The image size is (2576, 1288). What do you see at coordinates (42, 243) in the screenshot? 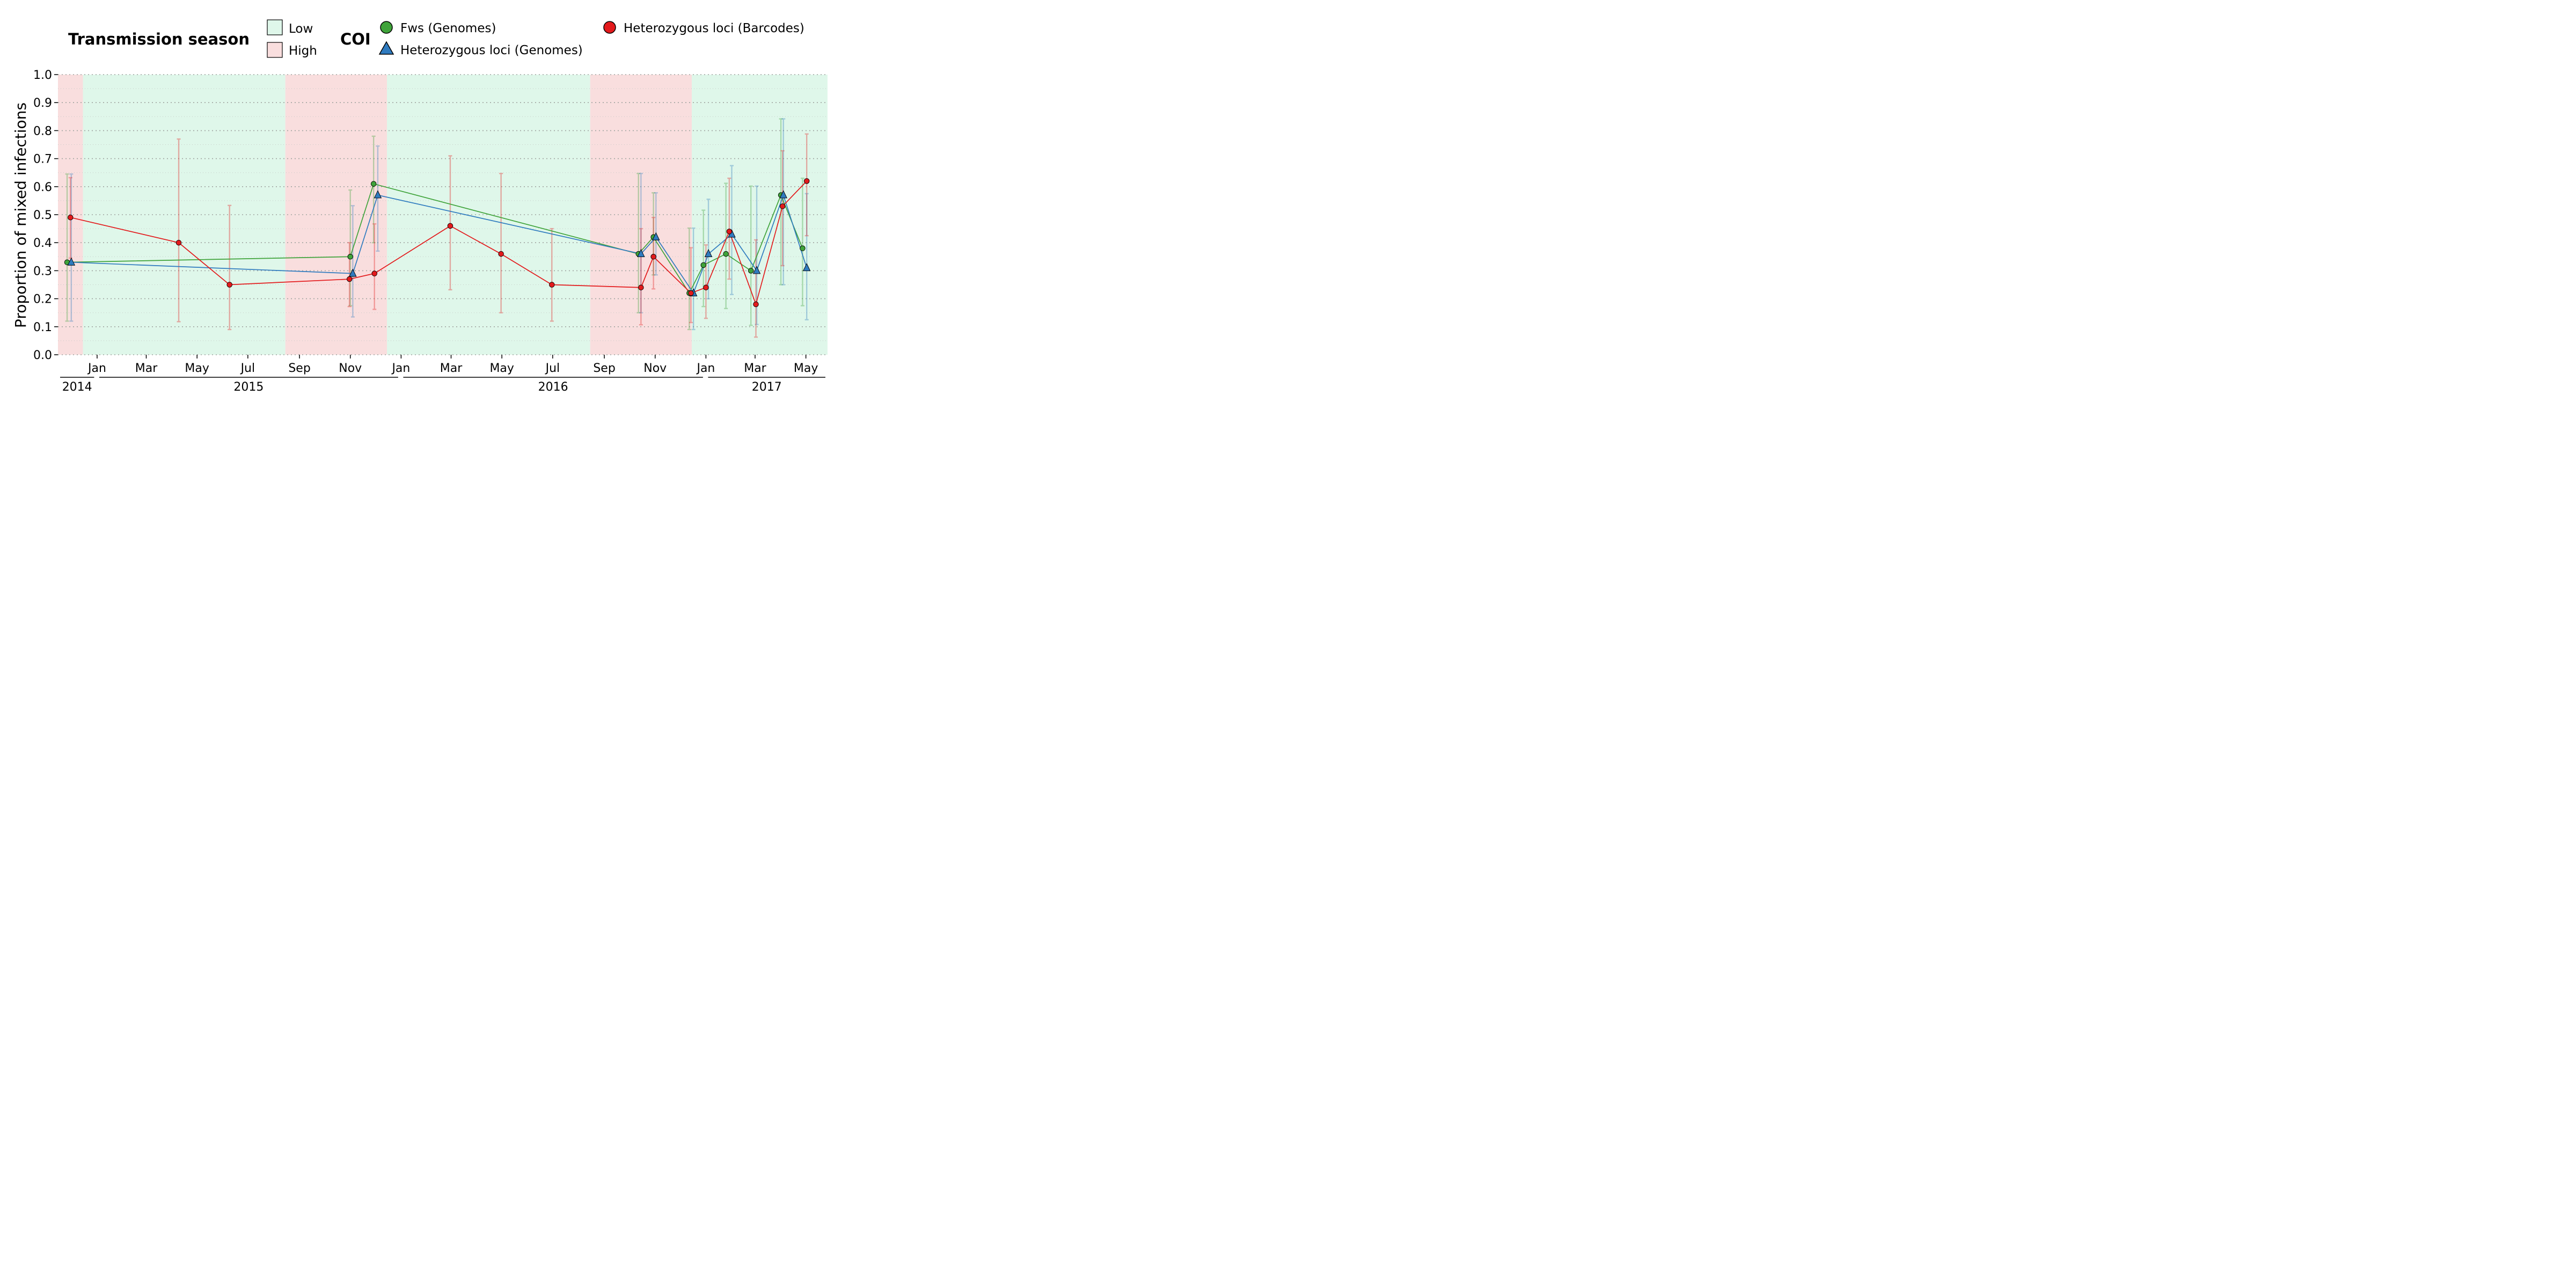
I see `y-tick-label: 0.4` at bounding box center [42, 243].